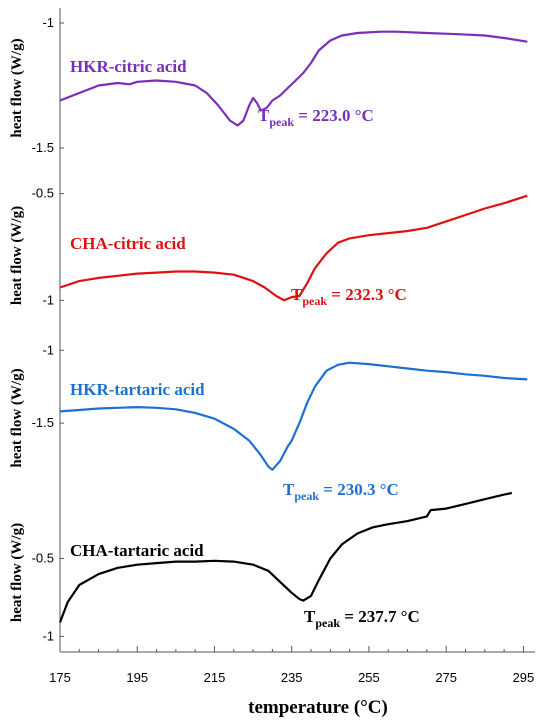 This screenshot has width=550, height=723. What do you see at coordinates (292, 677) in the screenshot?
I see `x-tick-label: 235` at bounding box center [292, 677].